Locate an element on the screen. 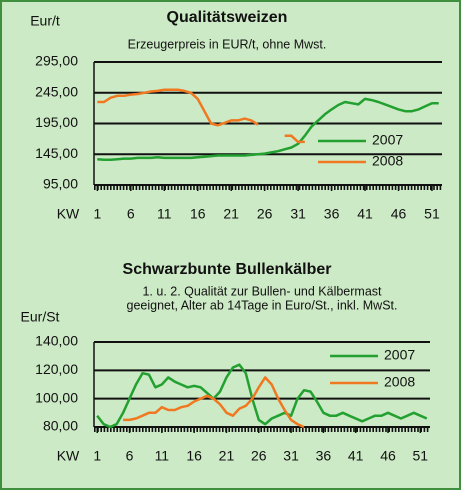 This screenshot has height=490, width=461. y-tick-label: 295,00 is located at coordinates (56, 61).